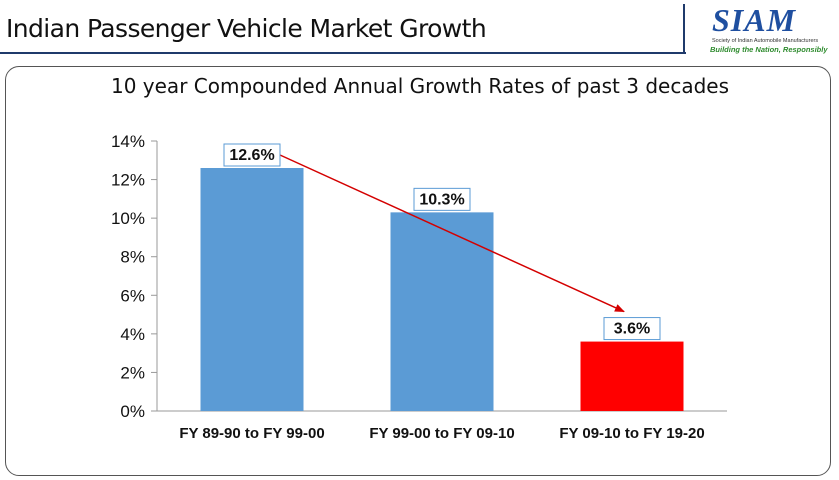 The image size is (839, 480). Describe the element at coordinates (128, 218) in the screenshot. I see `y-tick-label: 10%` at that location.